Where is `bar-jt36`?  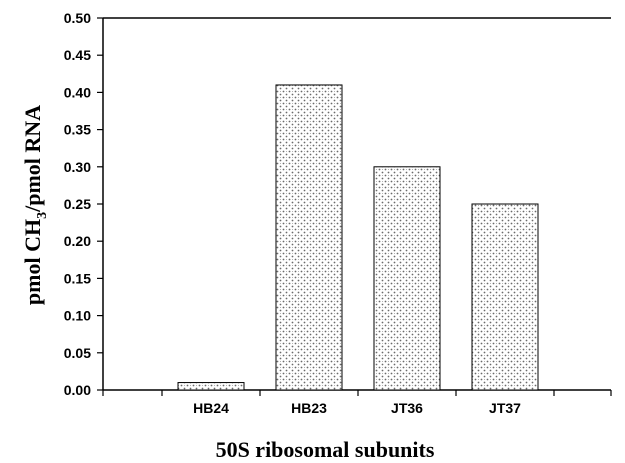
bar-jt36 is located at coordinates (407, 278).